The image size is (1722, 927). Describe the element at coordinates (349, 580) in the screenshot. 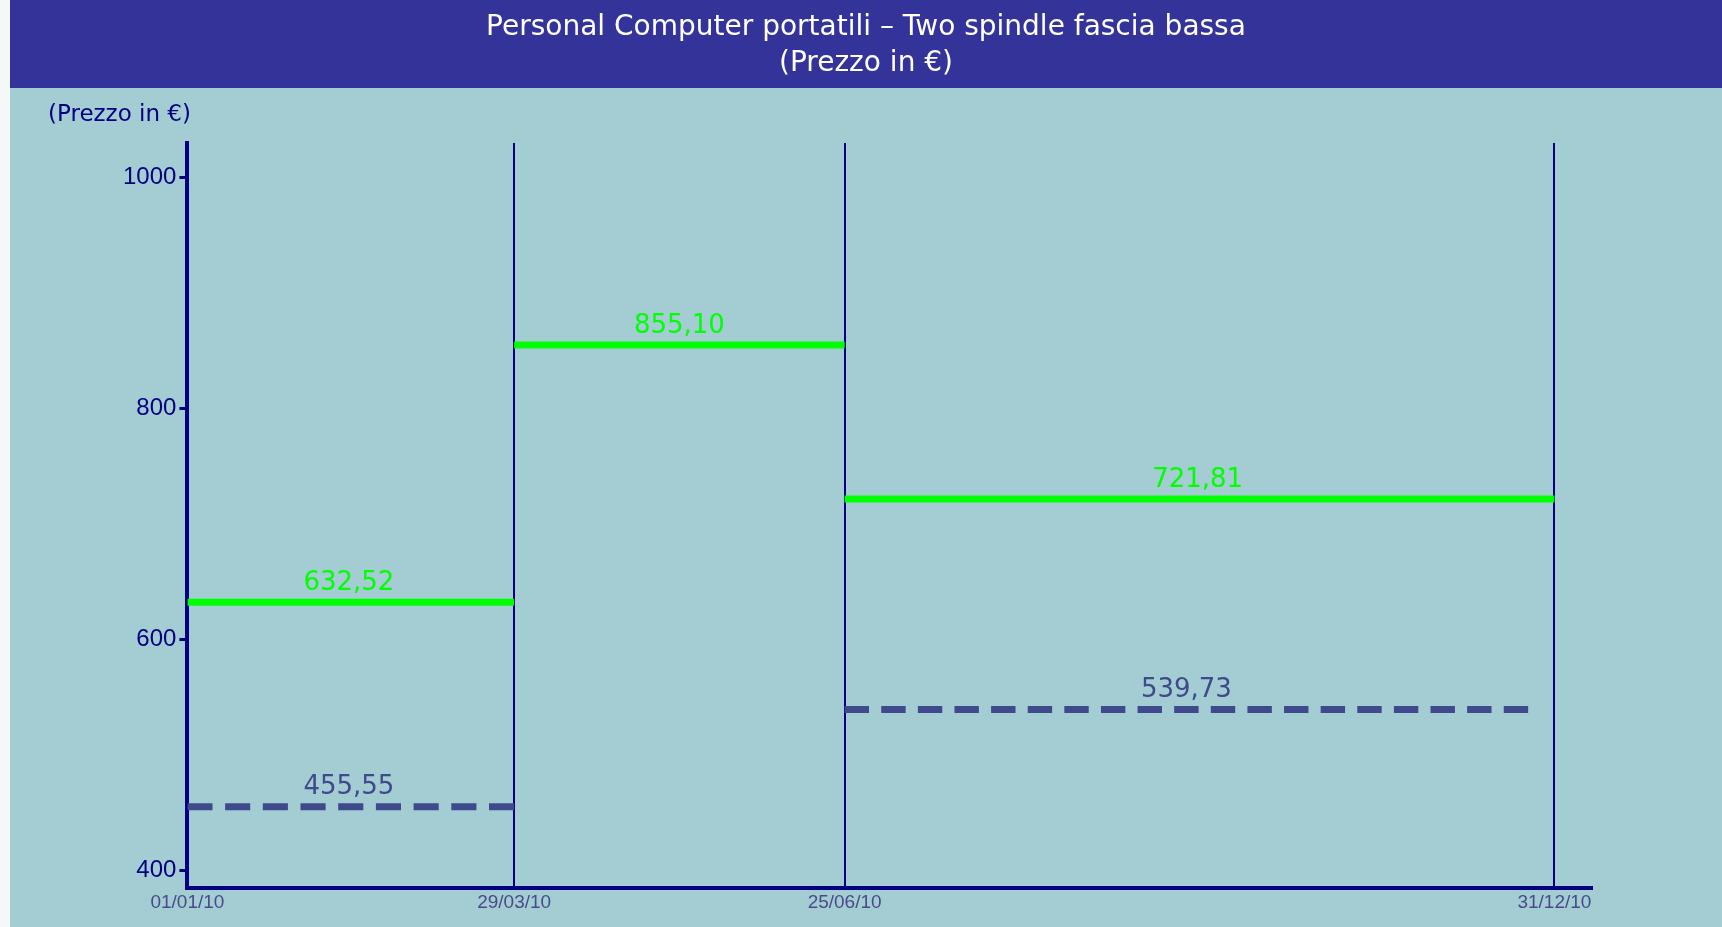

I see `data-label: 632,52` at that location.